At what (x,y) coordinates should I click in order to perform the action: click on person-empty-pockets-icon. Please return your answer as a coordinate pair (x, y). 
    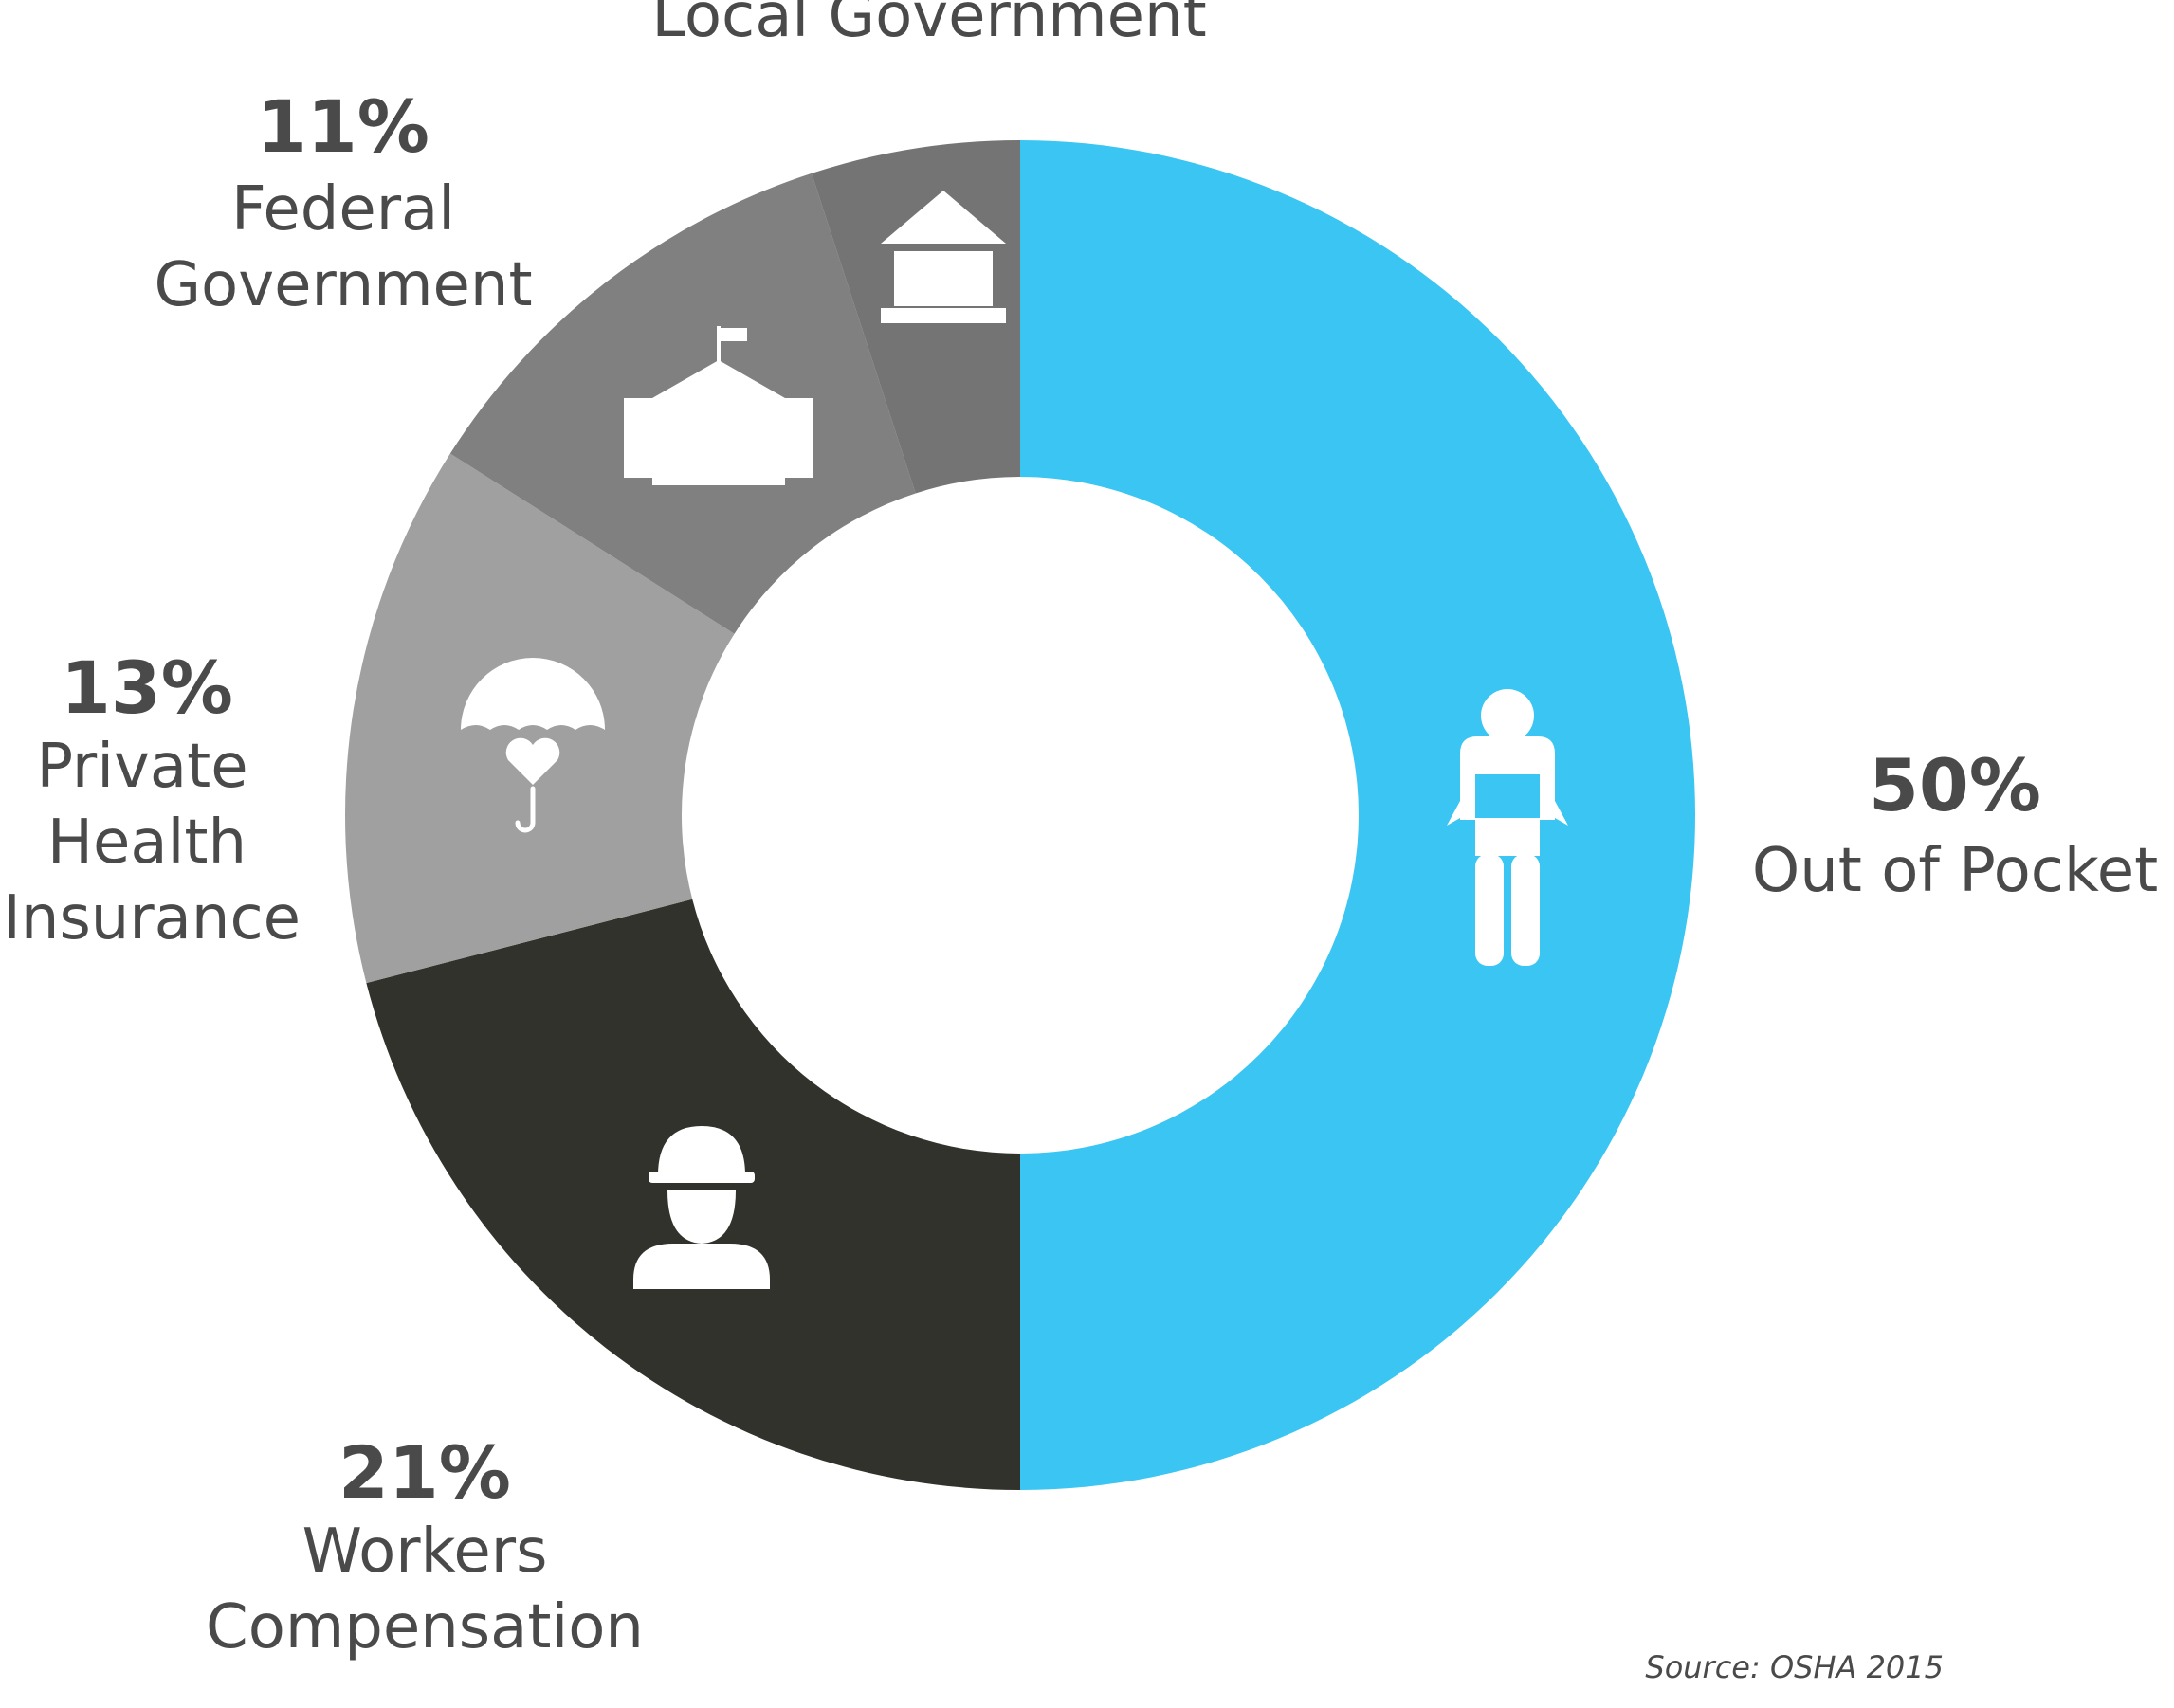
    Looking at the image, I should click on (1507, 827).